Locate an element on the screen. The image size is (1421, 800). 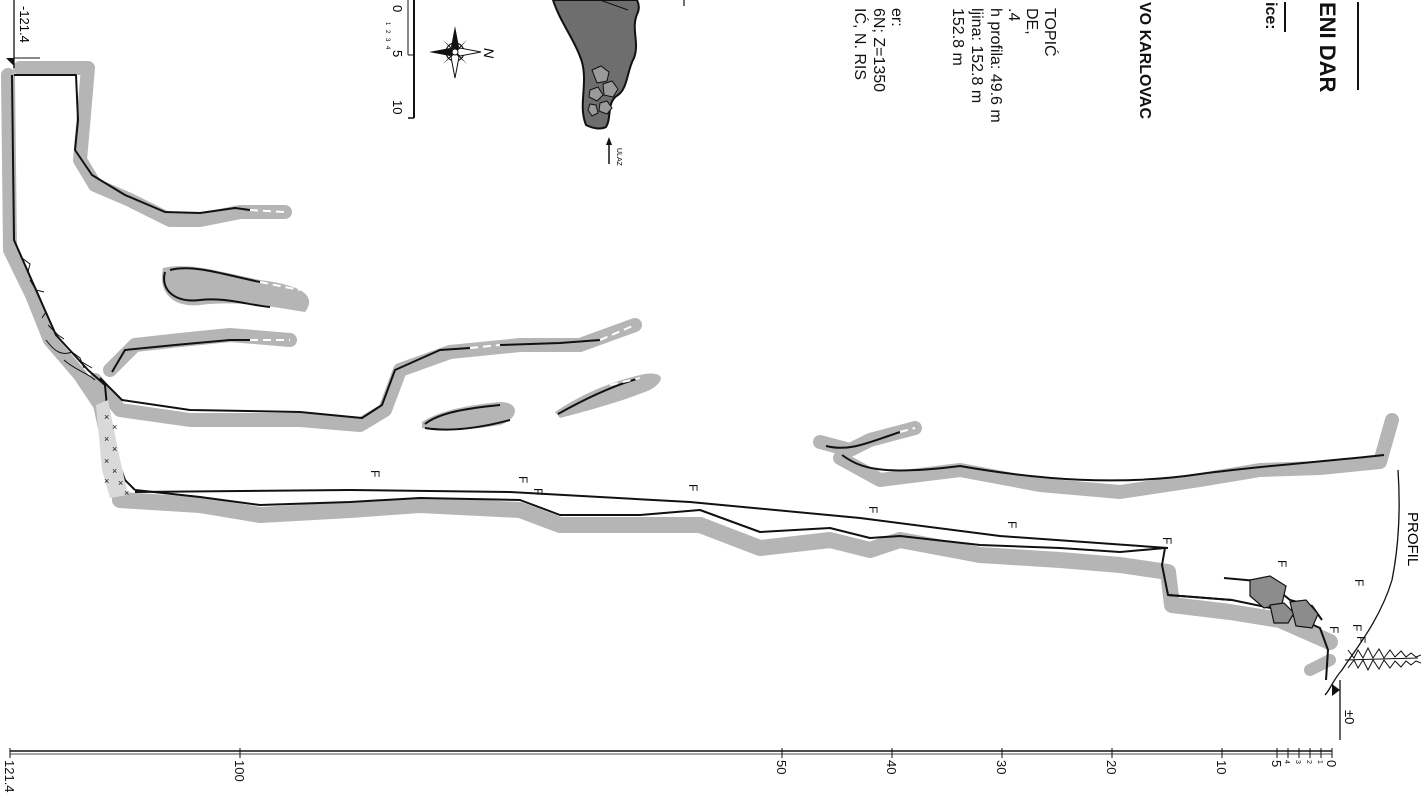
depth-tick-5: 5 is located at coordinates (1276, 763).